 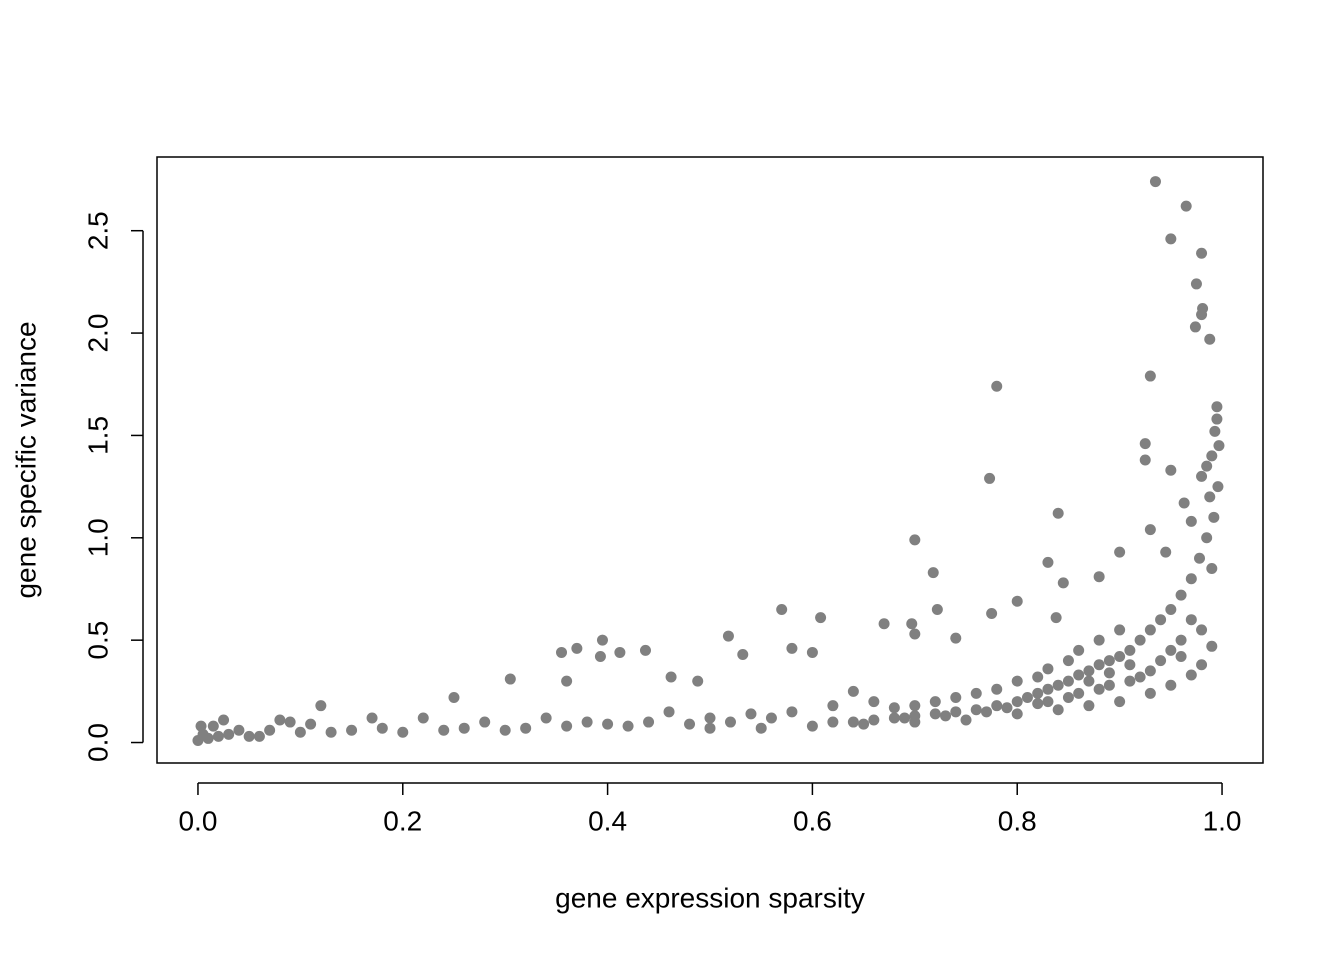 What do you see at coordinates (25, 459) in the screenshot?
I see `y-axis-title: gene specific variance` at bounding box center [25, 459].